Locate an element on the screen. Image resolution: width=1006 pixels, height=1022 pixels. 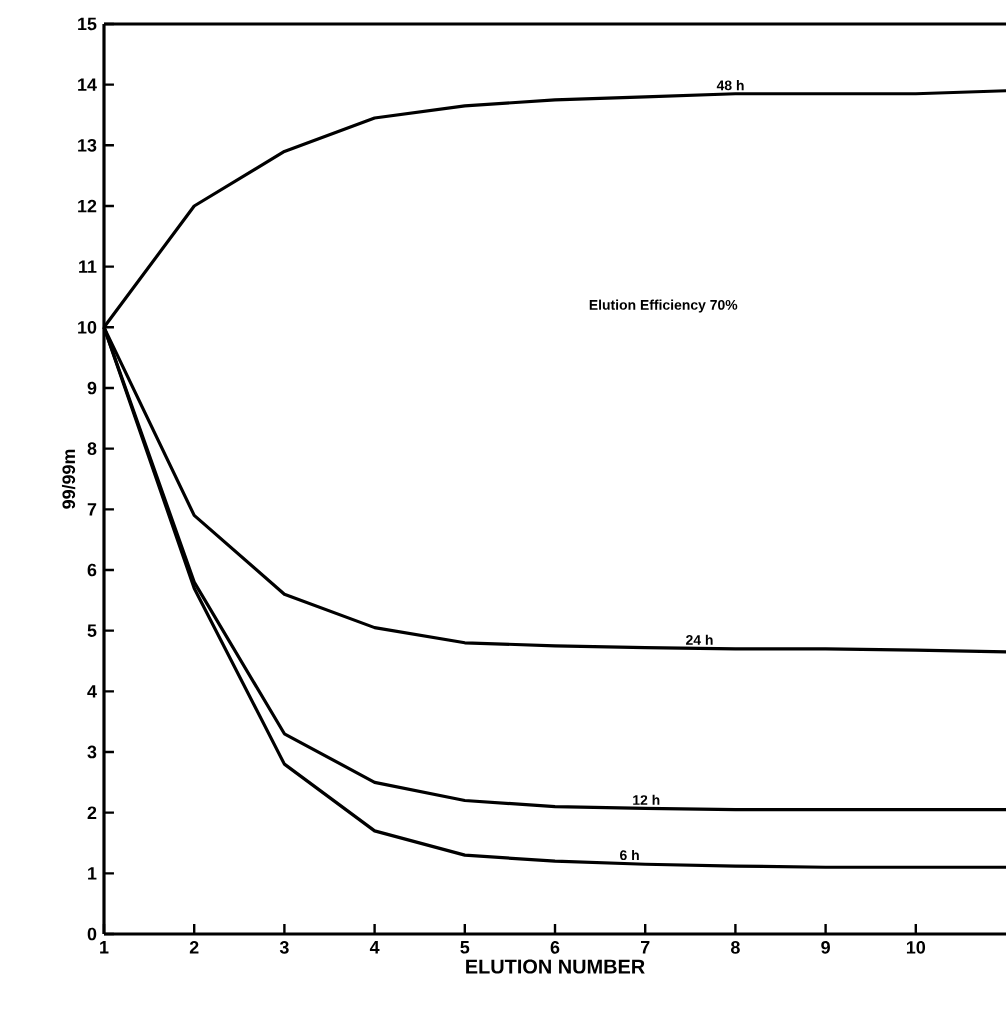
y-tick-label: 10 is located at coordinates (87, 327).